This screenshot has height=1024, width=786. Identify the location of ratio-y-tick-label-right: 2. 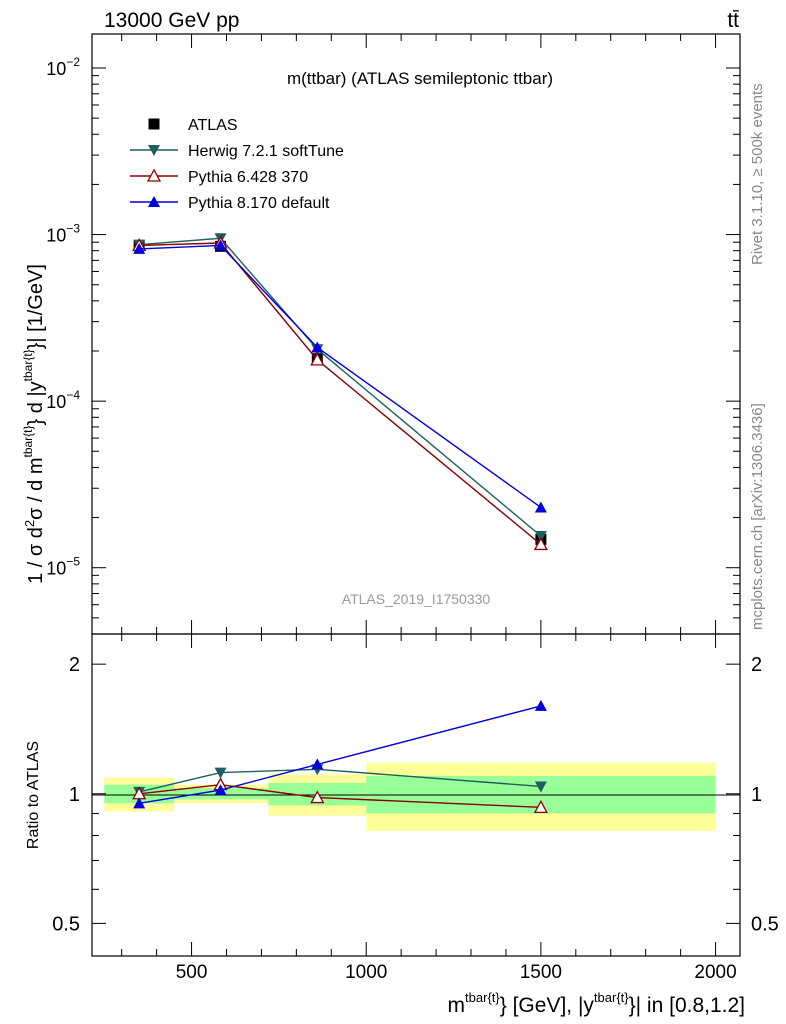
(756, 665).